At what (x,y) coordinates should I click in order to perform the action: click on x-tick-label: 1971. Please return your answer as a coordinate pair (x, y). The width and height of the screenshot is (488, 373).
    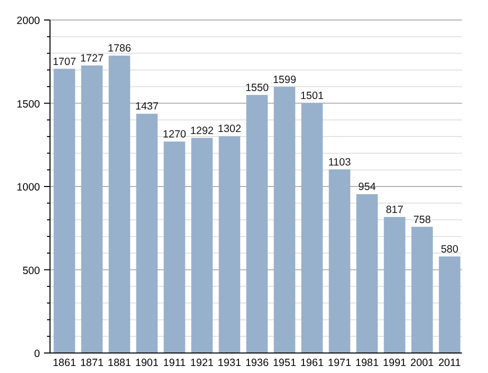
    Looking at the image, I should click on (340, 363).